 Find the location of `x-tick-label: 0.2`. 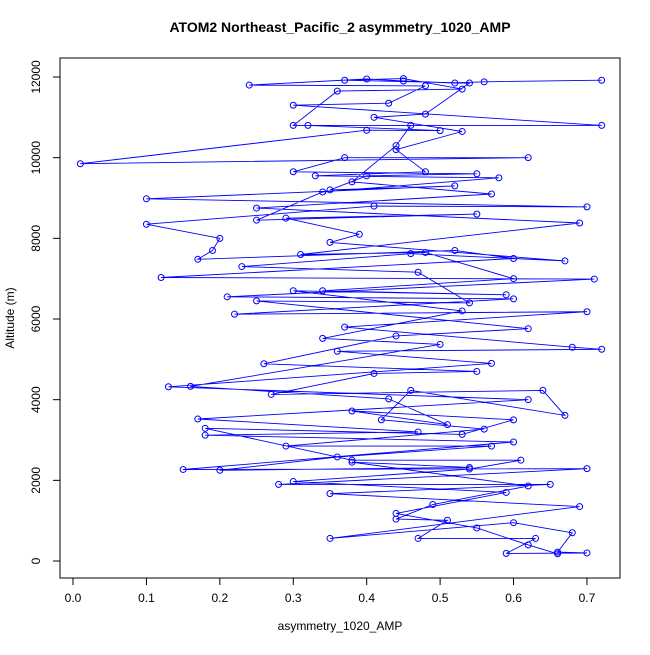

x-tick-label: 0.2 is located at coordinates (219, 598).